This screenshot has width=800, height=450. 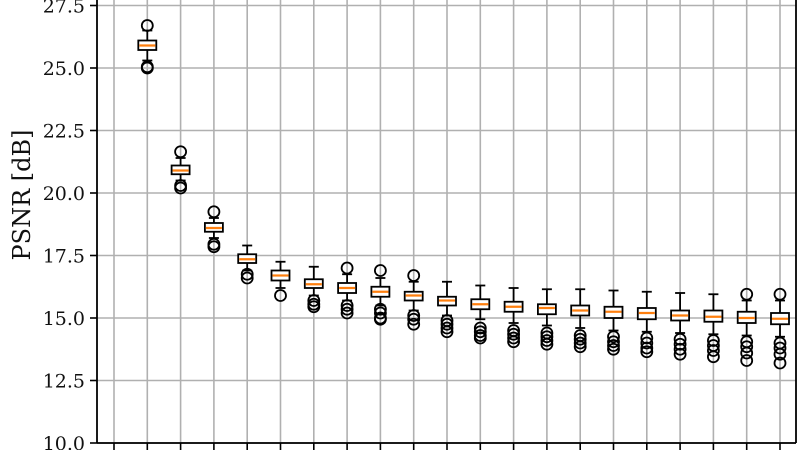 I want to click on y-tick-label: 17.5, so click(x=64, y=257).